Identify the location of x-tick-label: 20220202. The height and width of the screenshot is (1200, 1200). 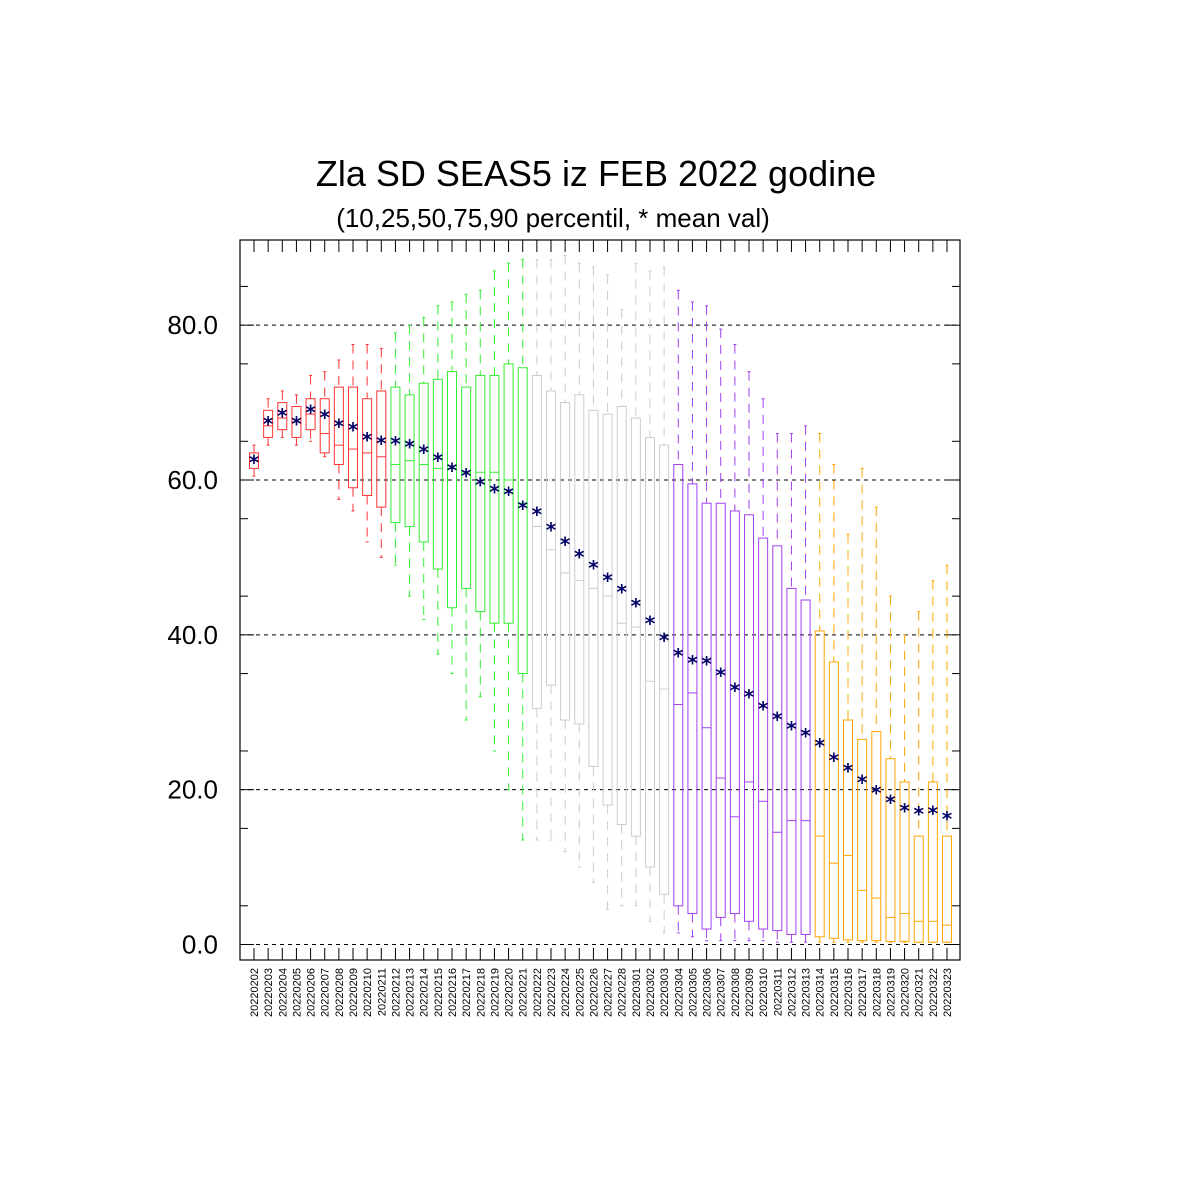
(255, 992).